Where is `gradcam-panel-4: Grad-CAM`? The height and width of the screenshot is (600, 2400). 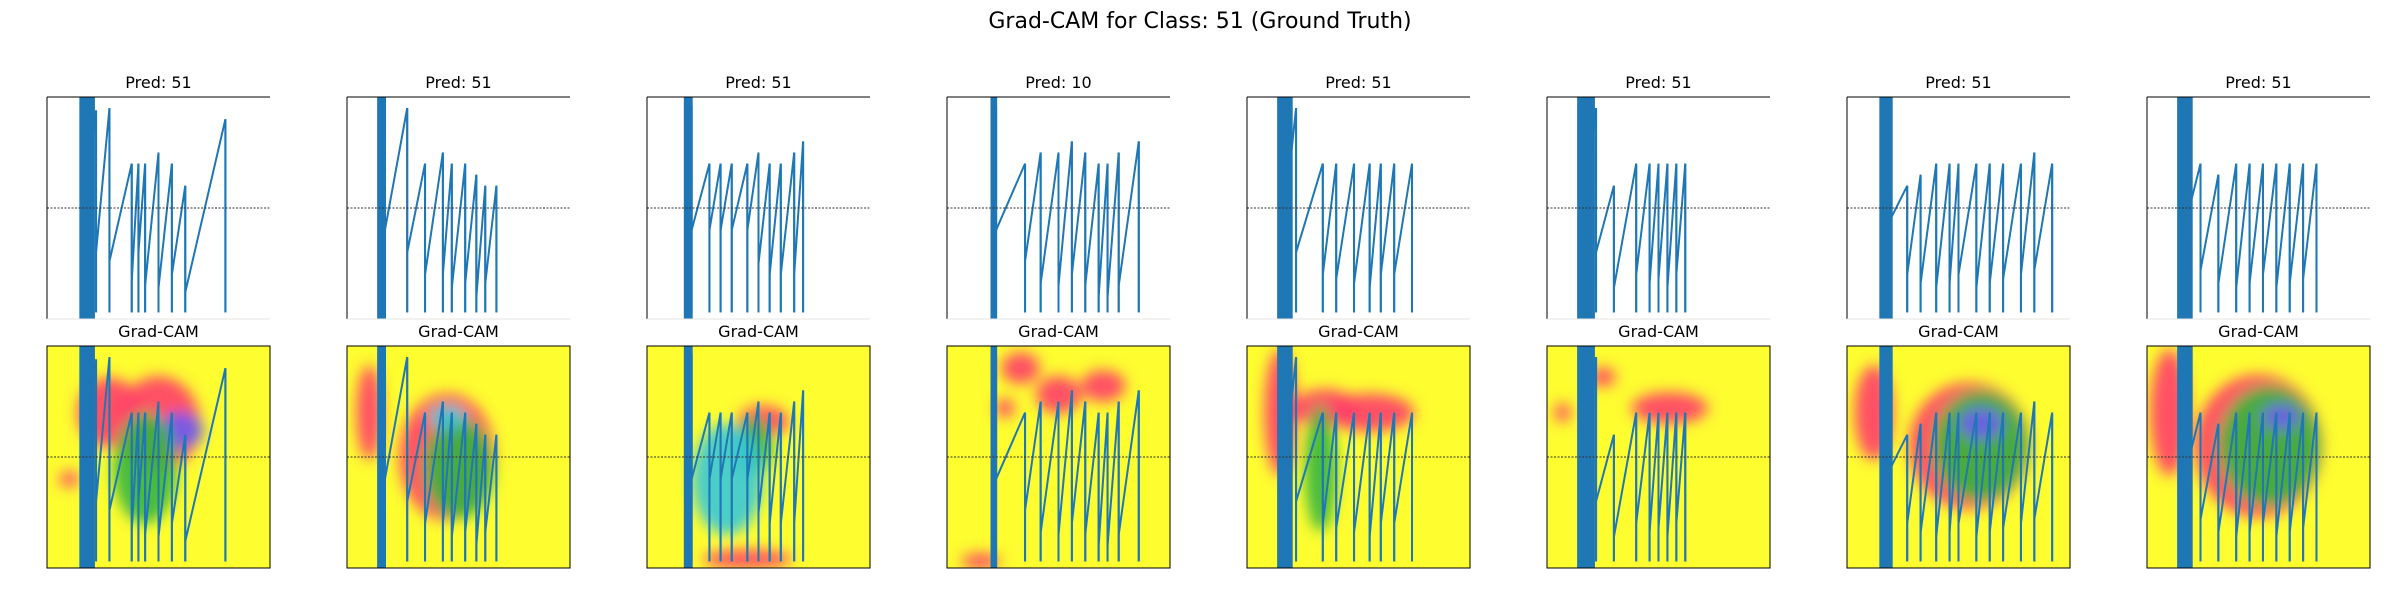
gradcam-panel-4: Grad-CAM is located at coordinates (1058, 445).